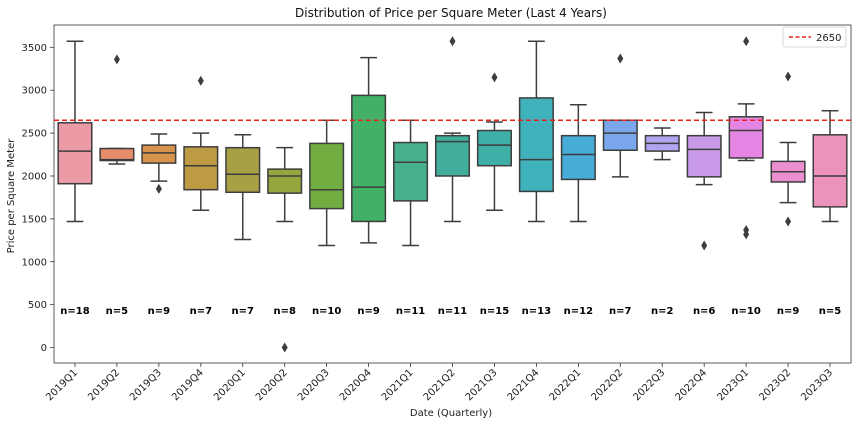 This screenshot has width=856, height=424. Describe the element at coordinates (117, 311) in the screenshot. I see `count-label-2019Q2: n=5` at that location.